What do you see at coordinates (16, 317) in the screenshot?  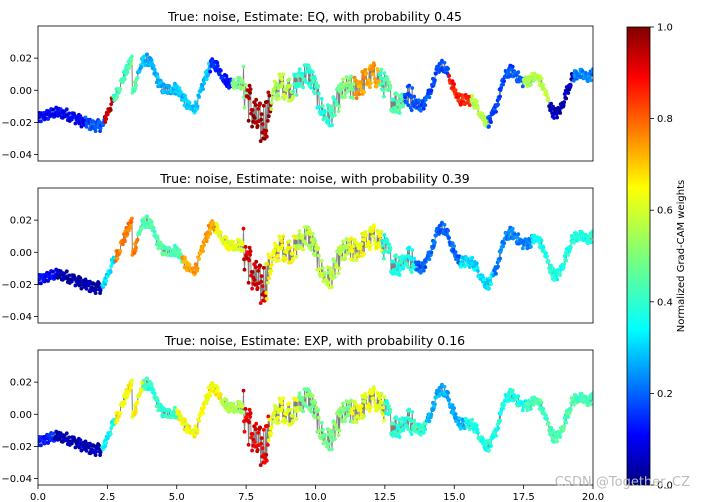 I see `y-tick-label: −0.04` at bounding box center [16, 317].